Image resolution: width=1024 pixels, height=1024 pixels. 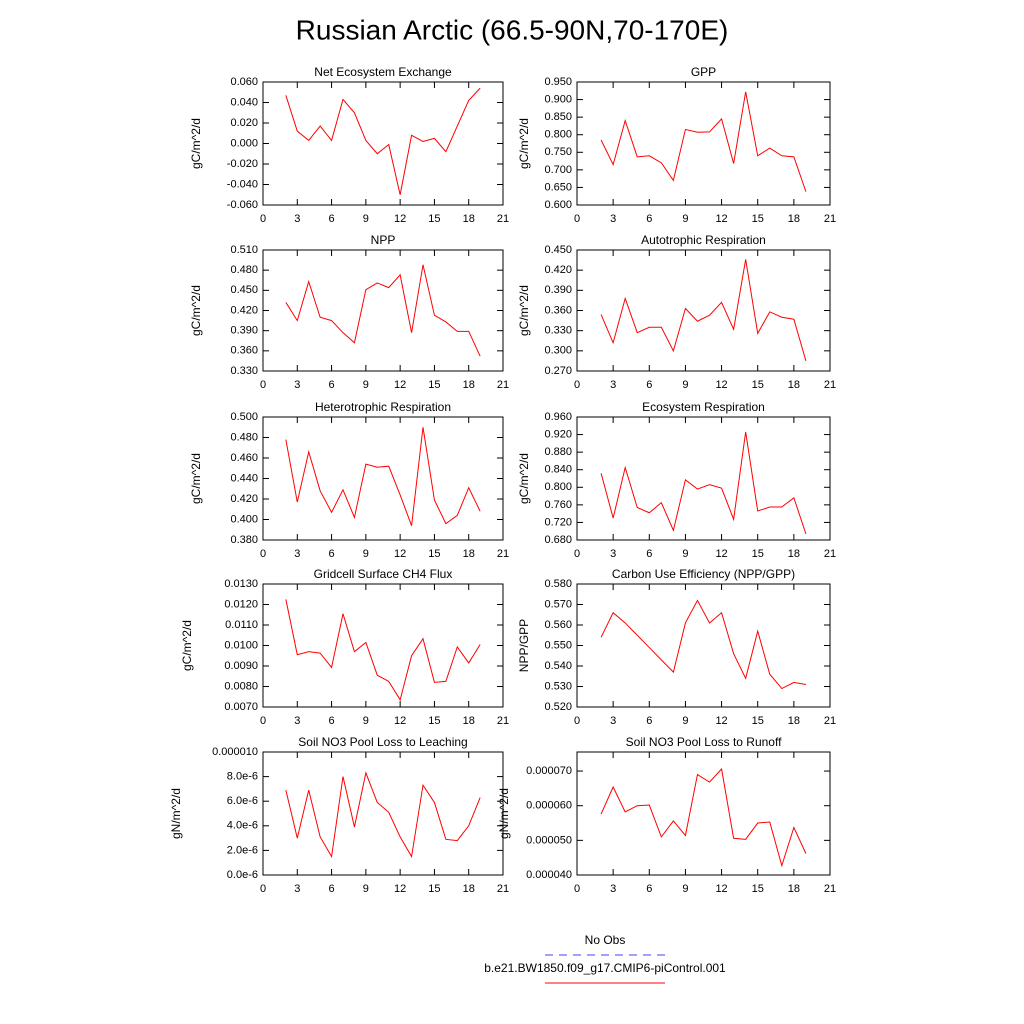 What do you see at coordinates (244, 540) in the screenshot?
I see `y-tick-label: 0.380` at bounding box center [244, 540].